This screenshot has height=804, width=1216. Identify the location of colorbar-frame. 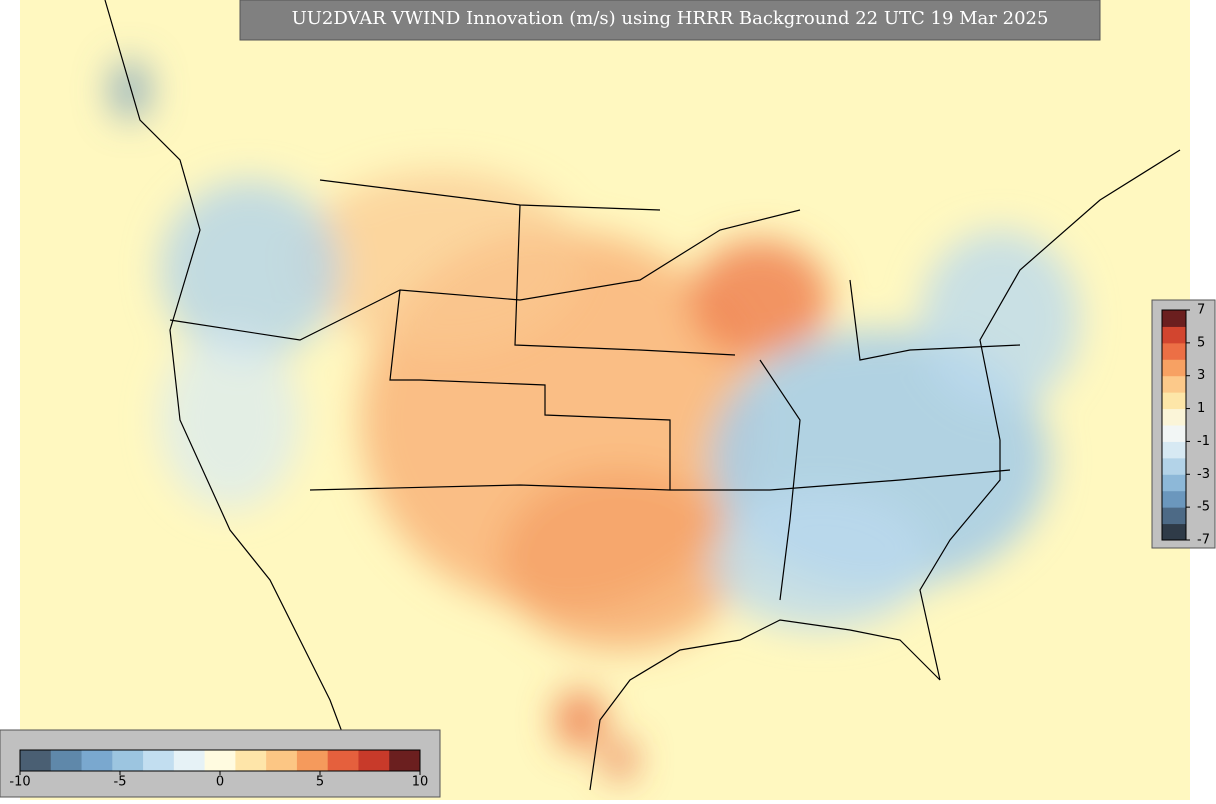
(1174, 425).